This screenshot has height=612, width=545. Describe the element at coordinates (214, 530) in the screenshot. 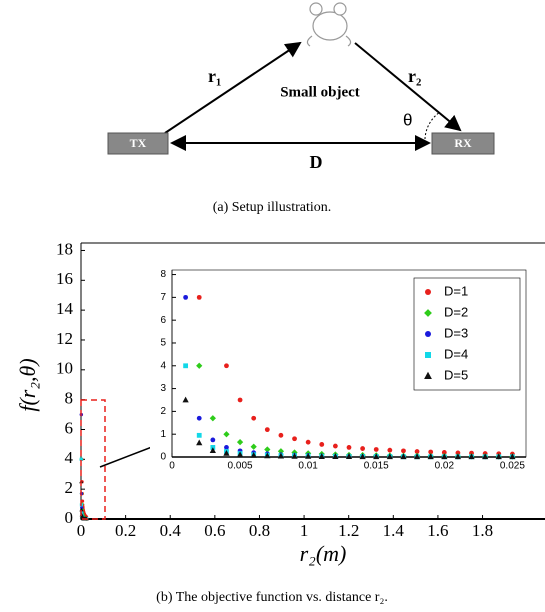

I see `x-tick-label: 0.6` at that location.